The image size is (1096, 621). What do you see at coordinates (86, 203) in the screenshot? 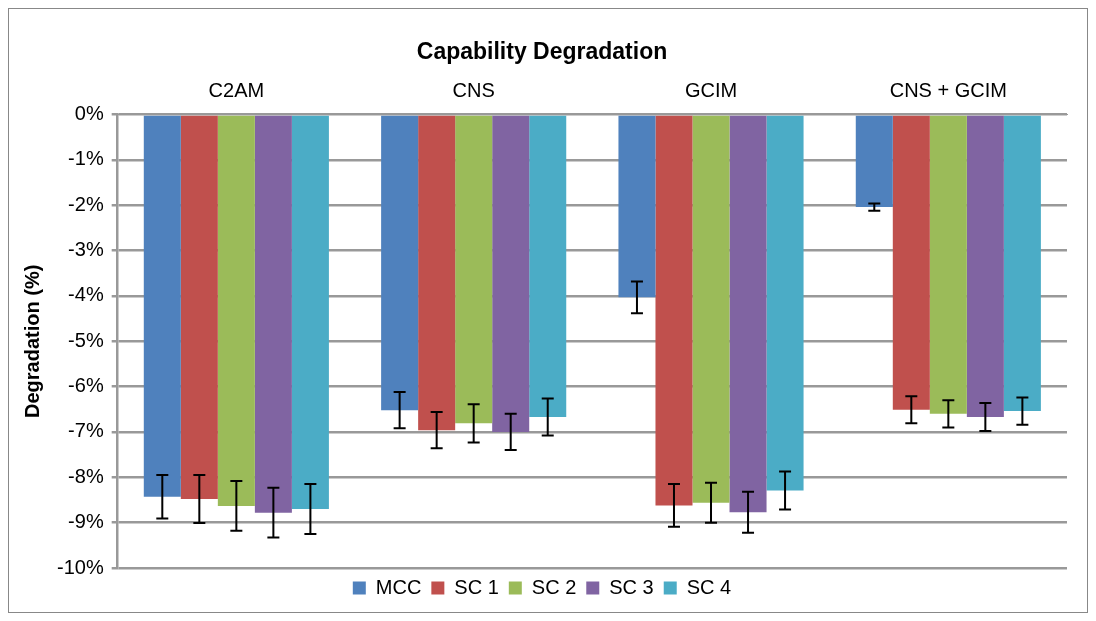
I see `y-tick-label: -2%` at bounding box center [86, 203].